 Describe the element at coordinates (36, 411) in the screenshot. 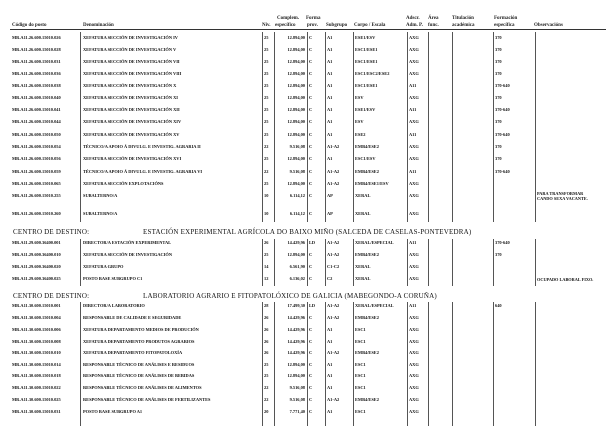

I see `cell-code: MR.A11.30.600.15010.031` at that location.